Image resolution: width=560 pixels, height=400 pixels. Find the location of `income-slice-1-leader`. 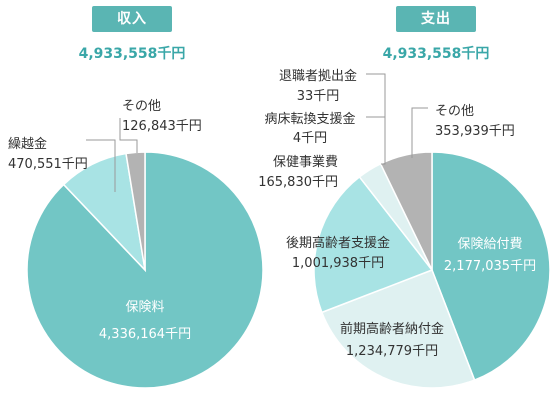

income-slice-1-leader is located at coordinates (101, 165).